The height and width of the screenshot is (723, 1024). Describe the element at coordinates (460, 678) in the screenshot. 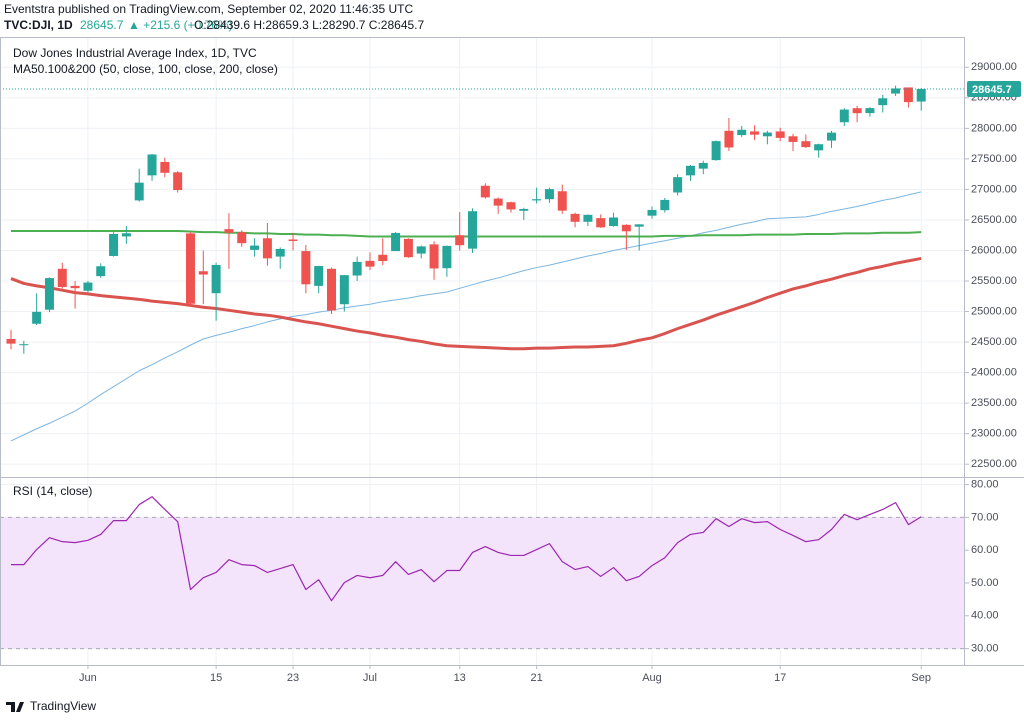

I see `x-tick-label: 13` at that location.